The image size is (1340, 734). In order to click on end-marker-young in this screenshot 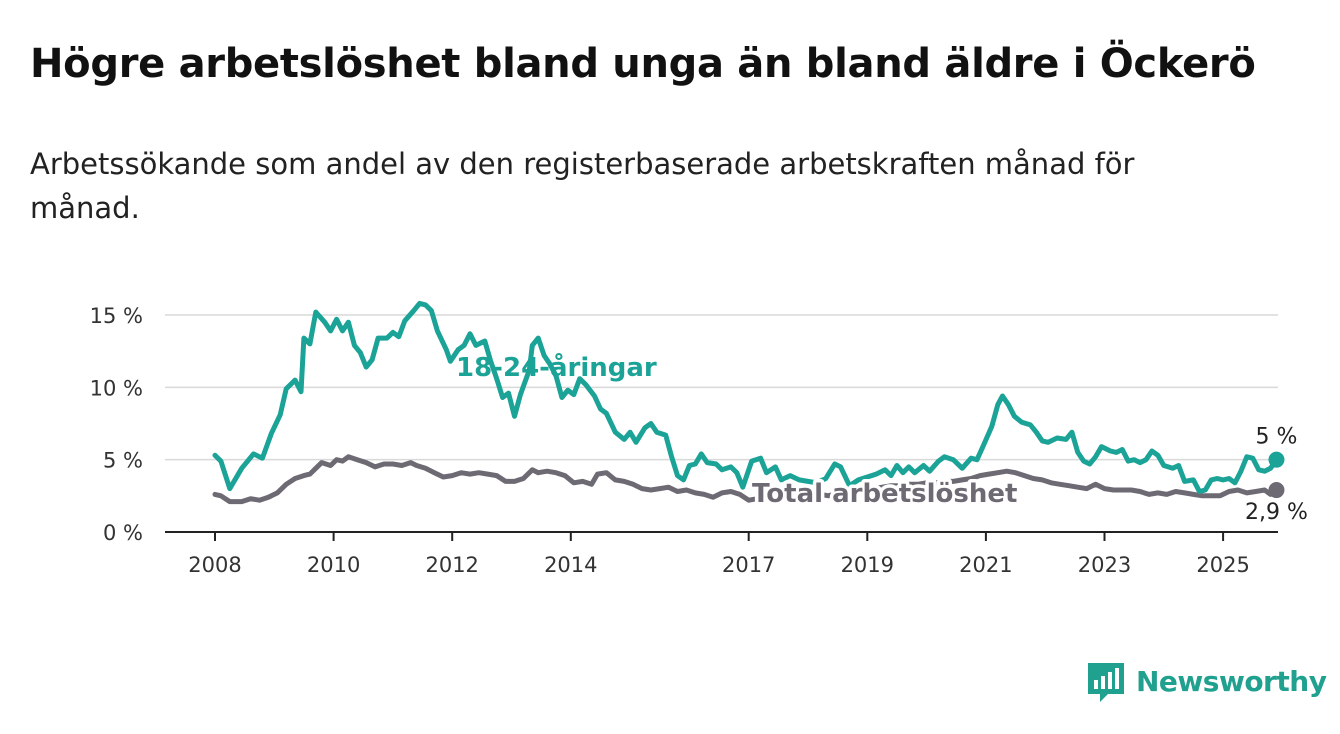, I will do `click(1276, 459)`.